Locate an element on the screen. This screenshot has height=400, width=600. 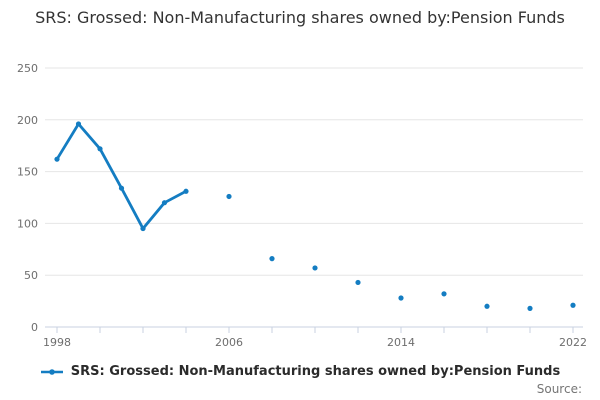
y-axis-tick-label: 150 is located at coordinates (27, 172).